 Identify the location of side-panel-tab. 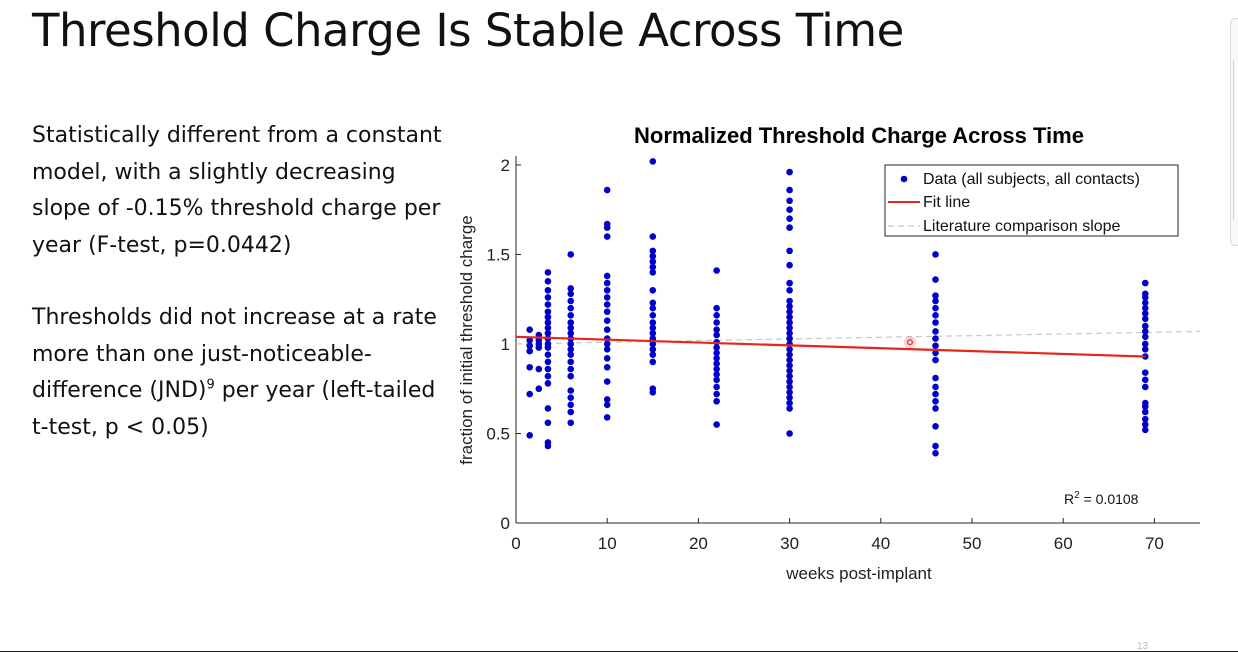
(1234, 132).